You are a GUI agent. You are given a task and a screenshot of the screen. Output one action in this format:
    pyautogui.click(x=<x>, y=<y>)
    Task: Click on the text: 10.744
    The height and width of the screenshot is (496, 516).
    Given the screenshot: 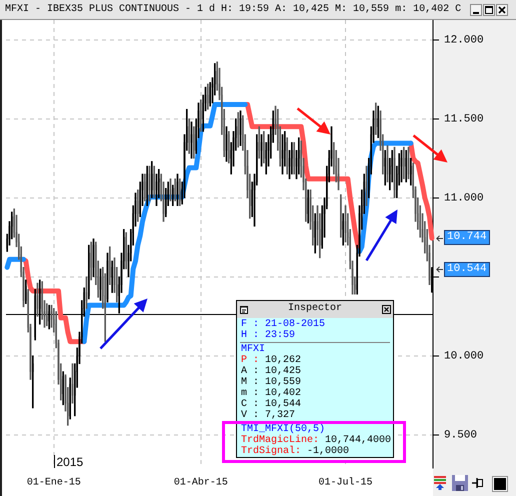 What is the action you would take?
    pyautogui.click(x=467, y=238)
    